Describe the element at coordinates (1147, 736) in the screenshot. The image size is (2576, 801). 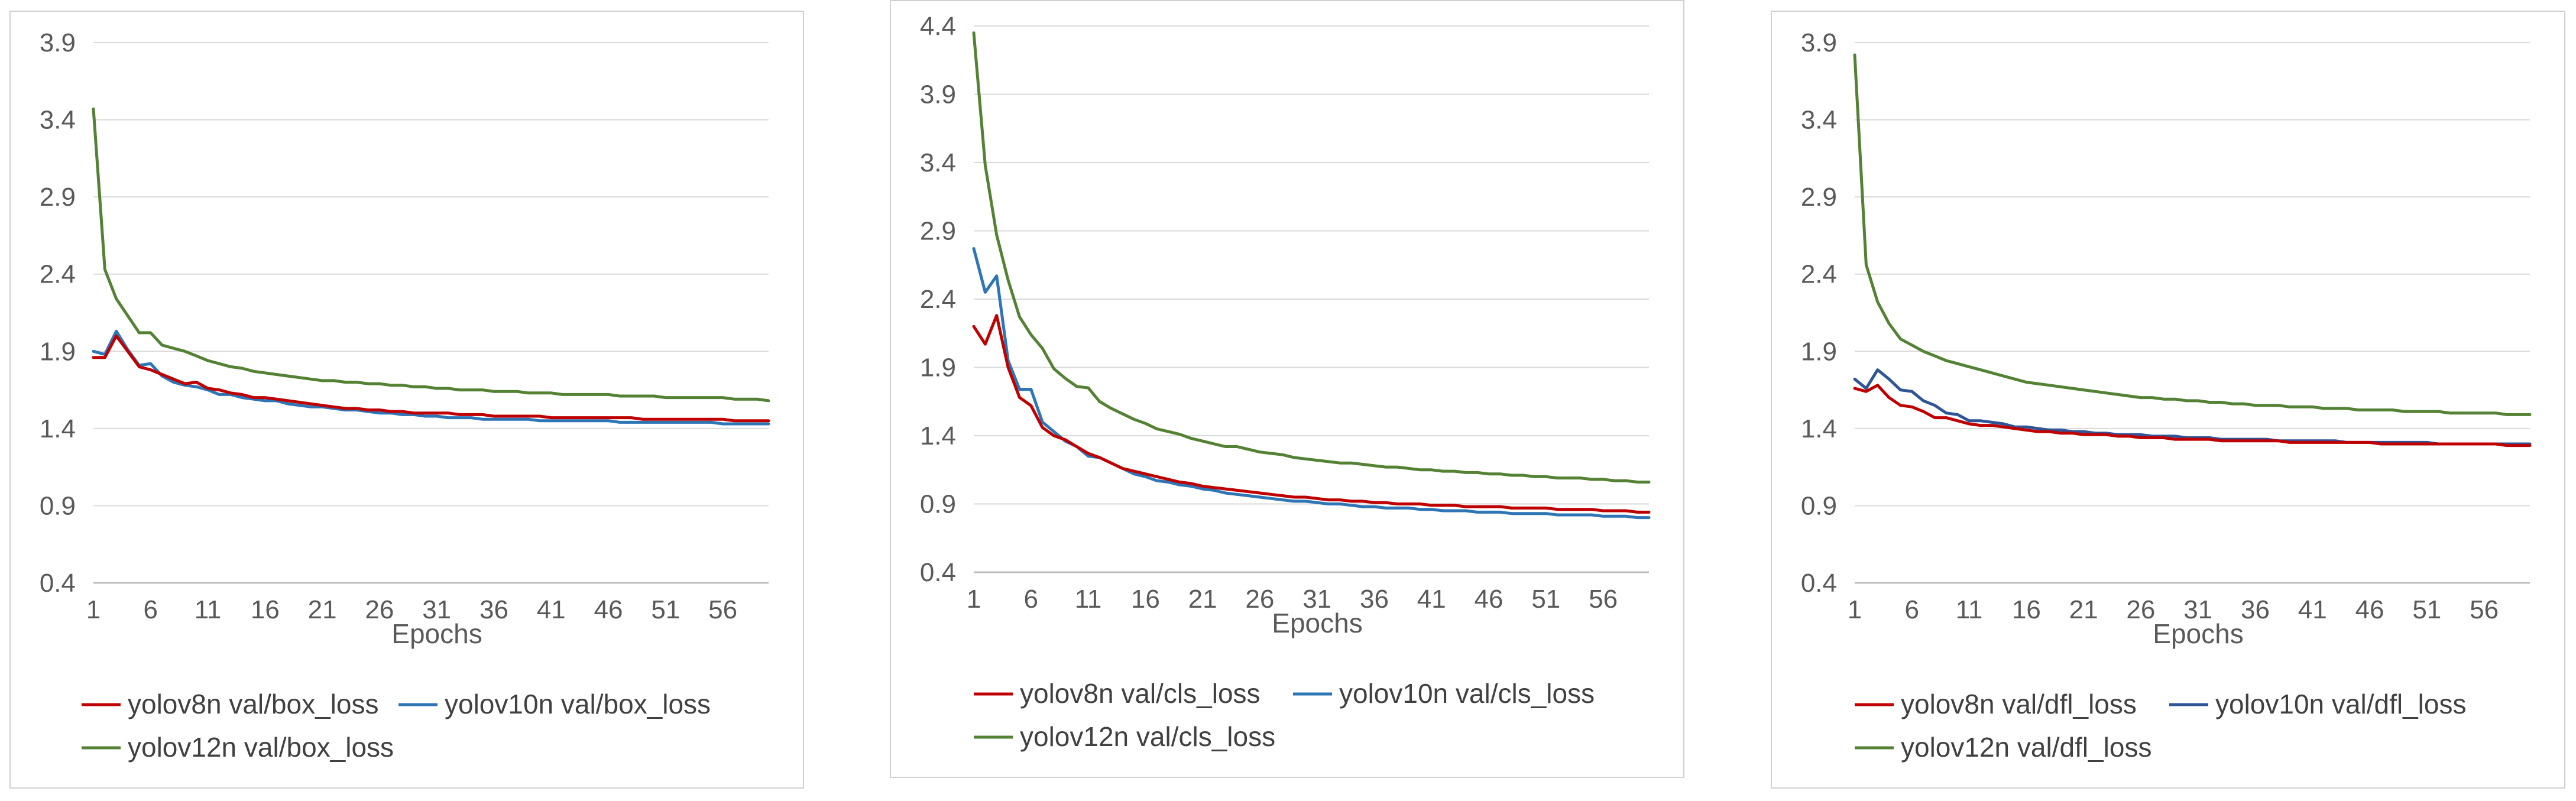
I see `legend-label: yolov12n val/cls_loss` at that location.